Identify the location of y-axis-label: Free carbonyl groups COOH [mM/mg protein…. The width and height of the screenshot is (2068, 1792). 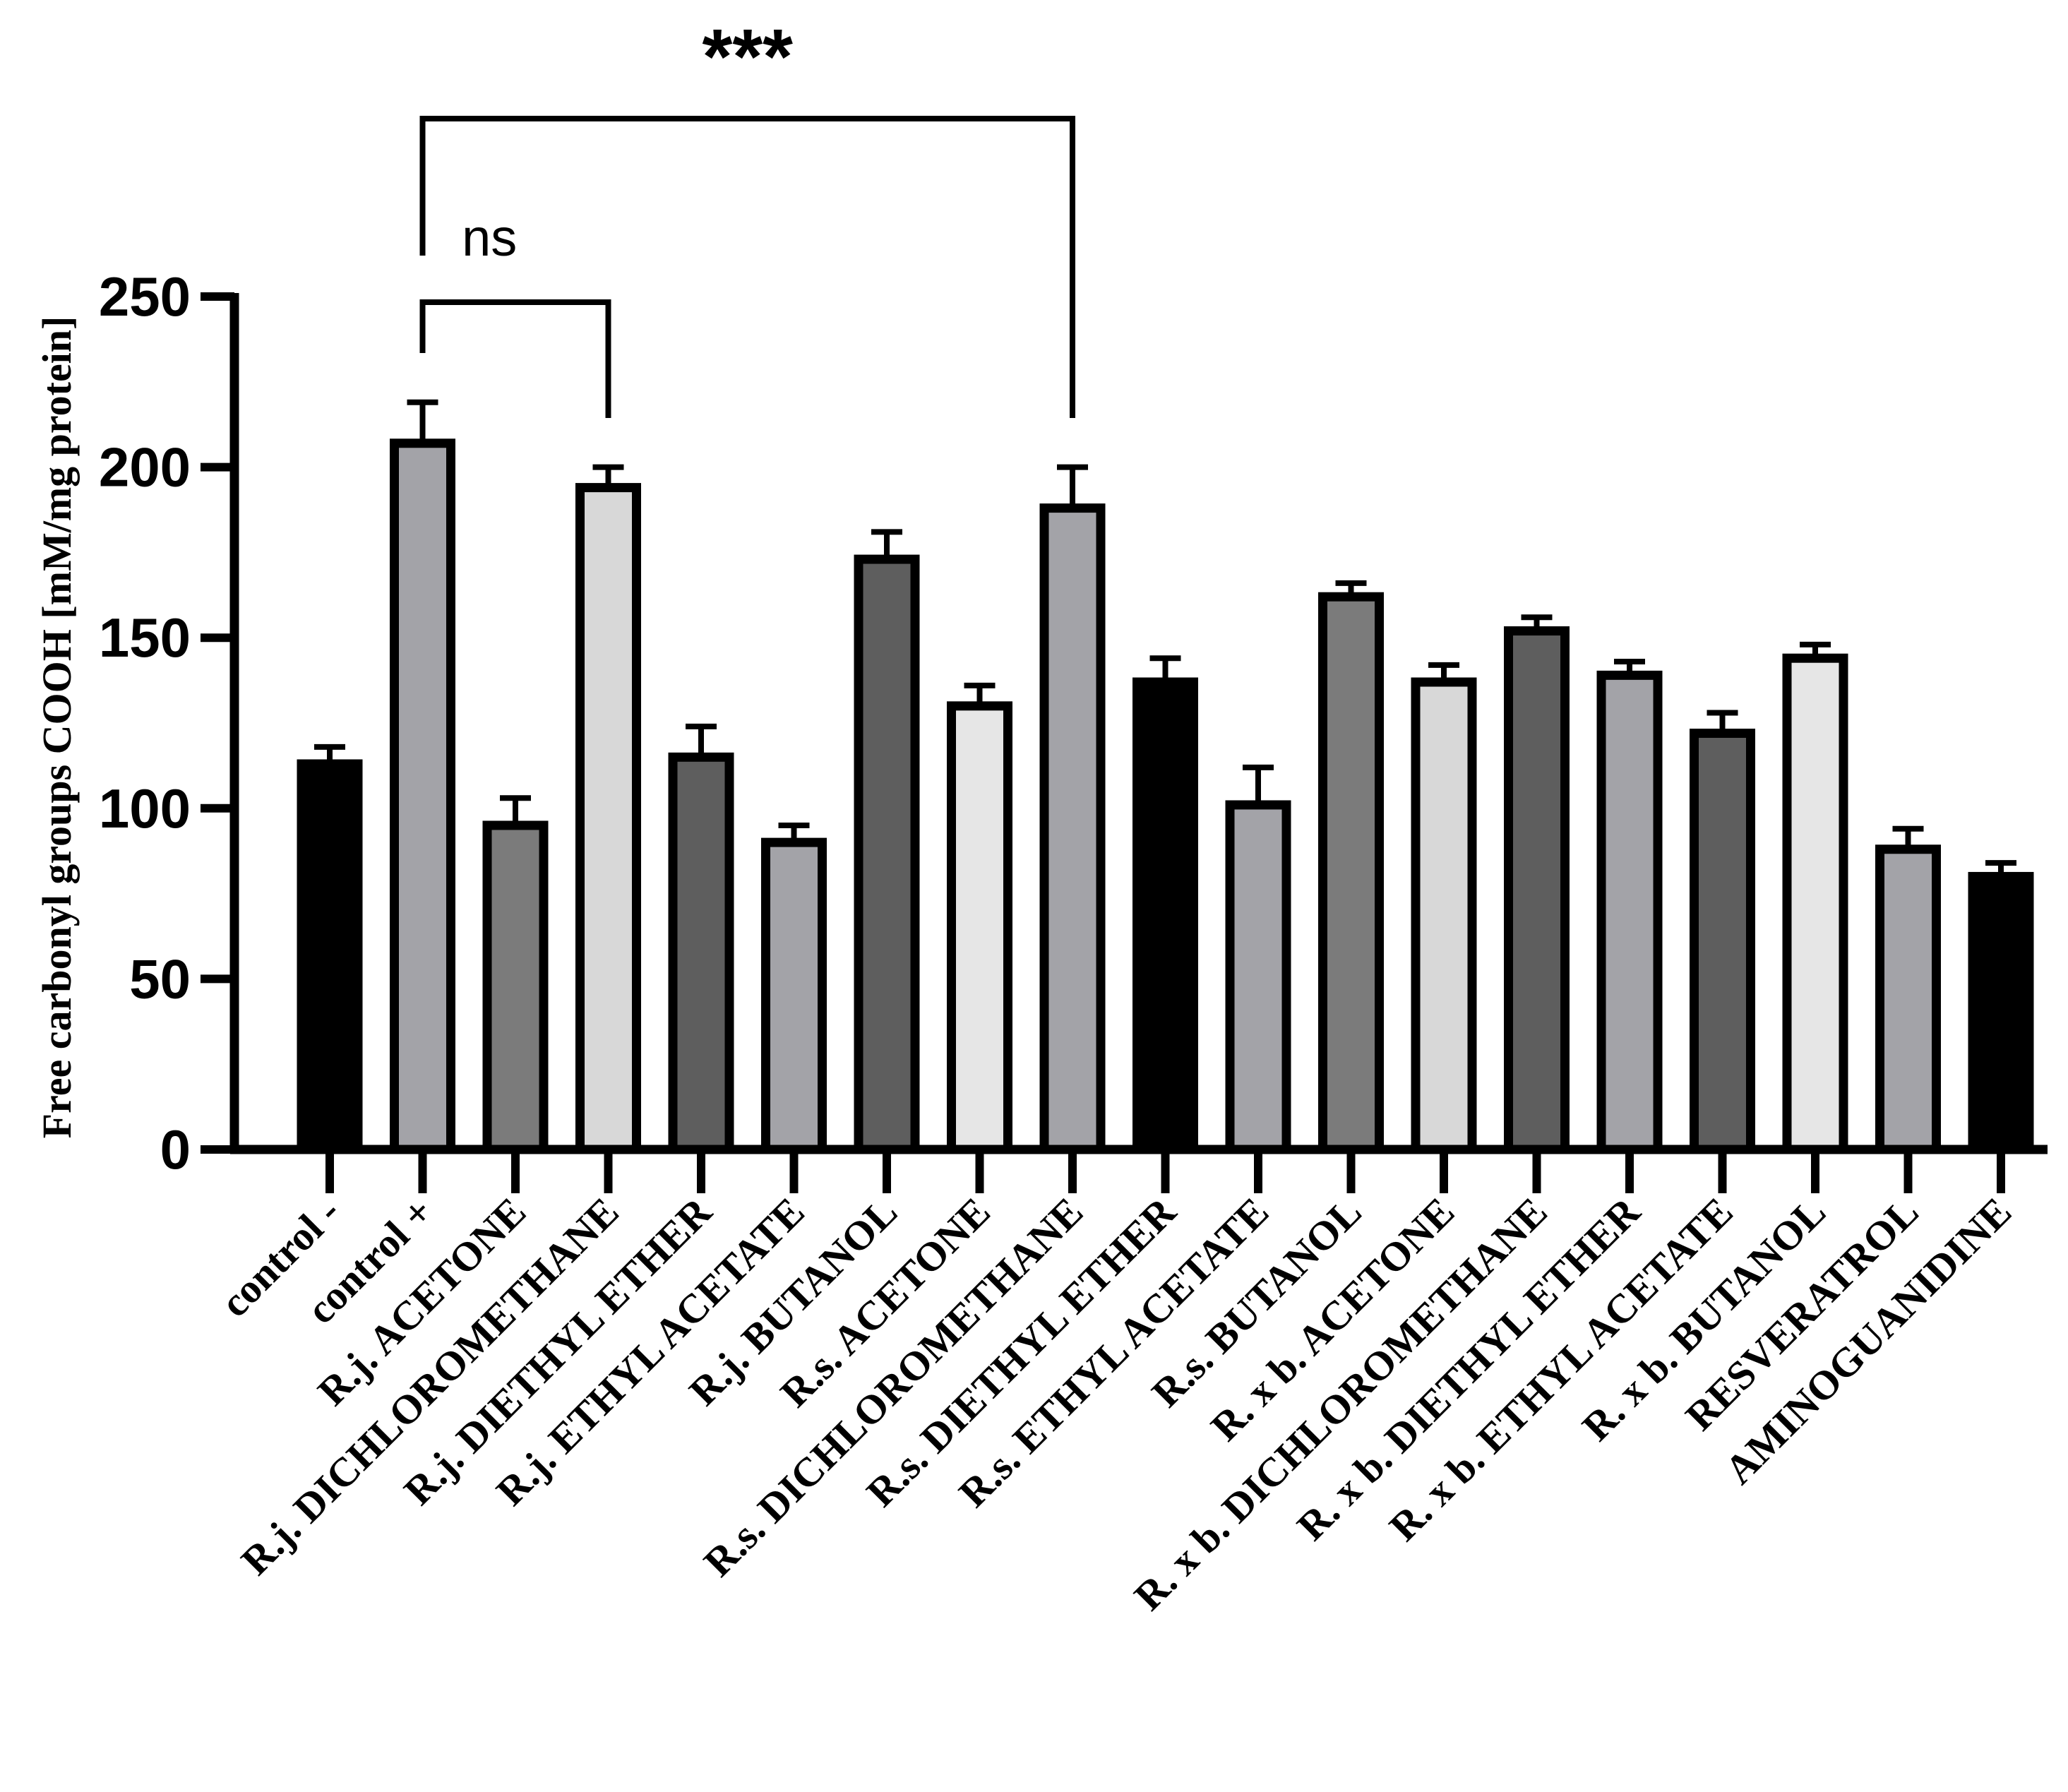
(57, 727).